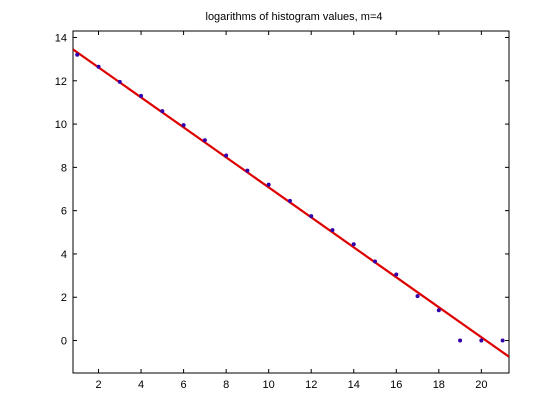 The width and height of the screenshot is (560, 420). I want to click on y-tick-label: 14, so click(61, 38).